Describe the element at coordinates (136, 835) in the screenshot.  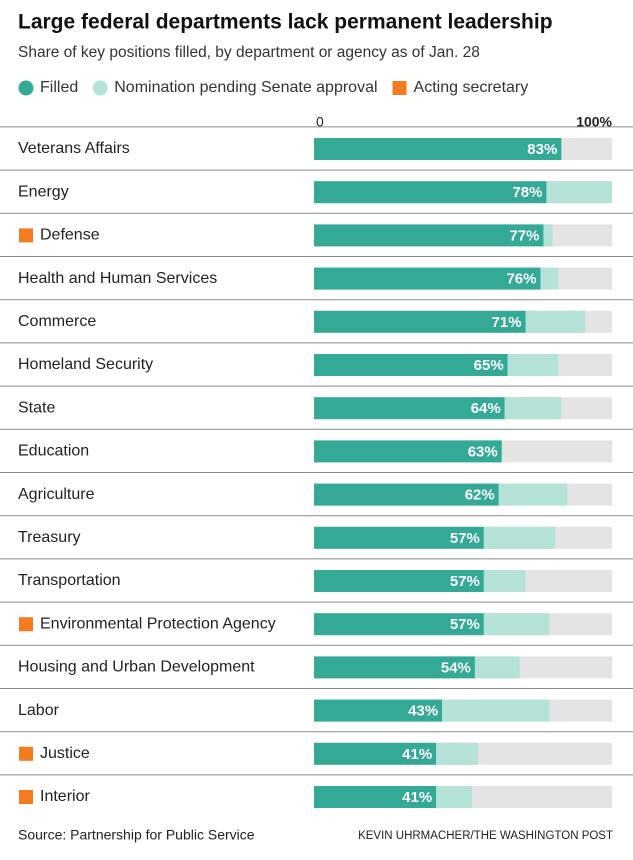
I see `source: Source: Partnership for Public Service` at that location.